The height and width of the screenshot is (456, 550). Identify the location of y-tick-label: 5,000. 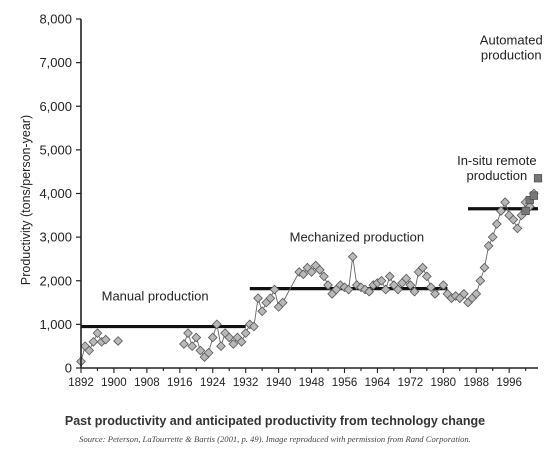
(55, 149).